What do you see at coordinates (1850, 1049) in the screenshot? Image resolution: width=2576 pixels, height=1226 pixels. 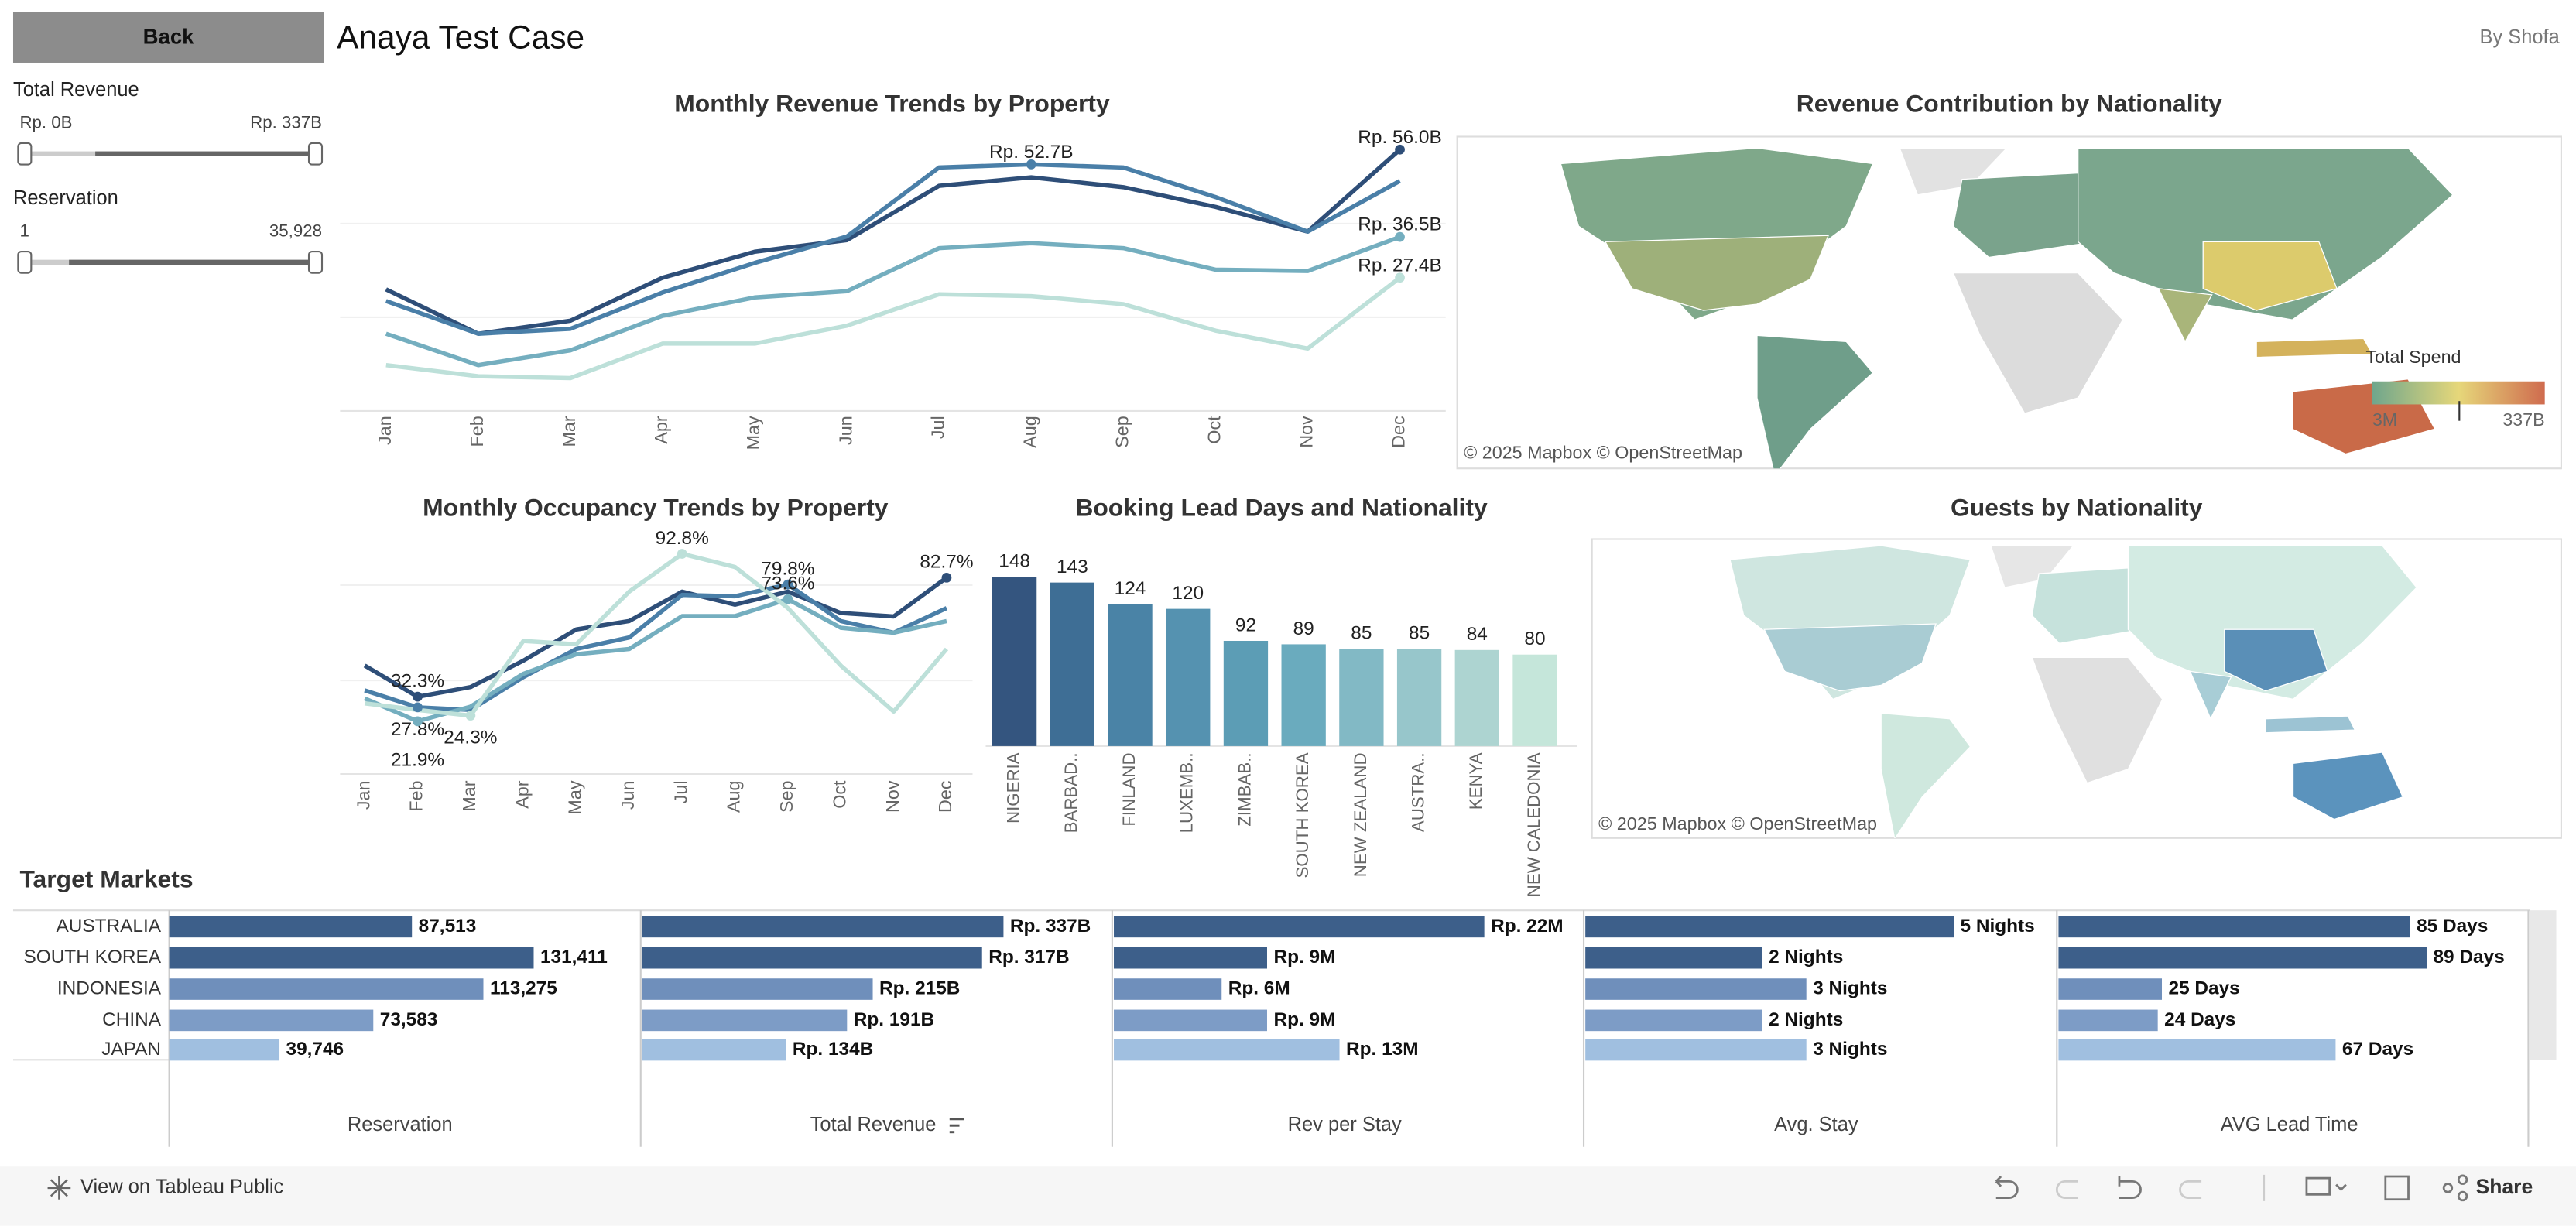 I see `data-label: 3 Nights` at bounding box center [1850, 1049].